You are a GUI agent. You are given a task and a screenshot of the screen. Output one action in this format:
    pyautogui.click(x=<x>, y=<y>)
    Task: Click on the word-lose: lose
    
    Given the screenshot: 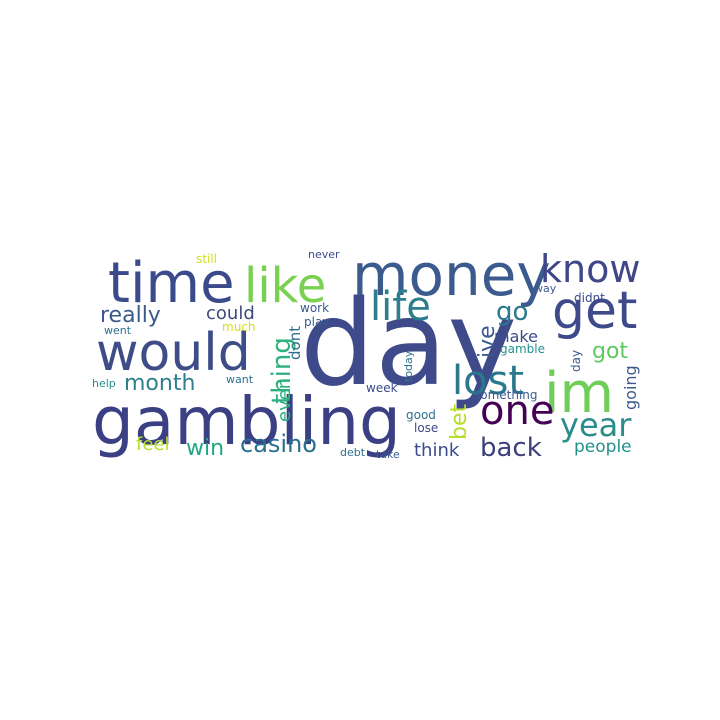 What is the action you would take?
    pyautogui.click(x=426, y=428)
    